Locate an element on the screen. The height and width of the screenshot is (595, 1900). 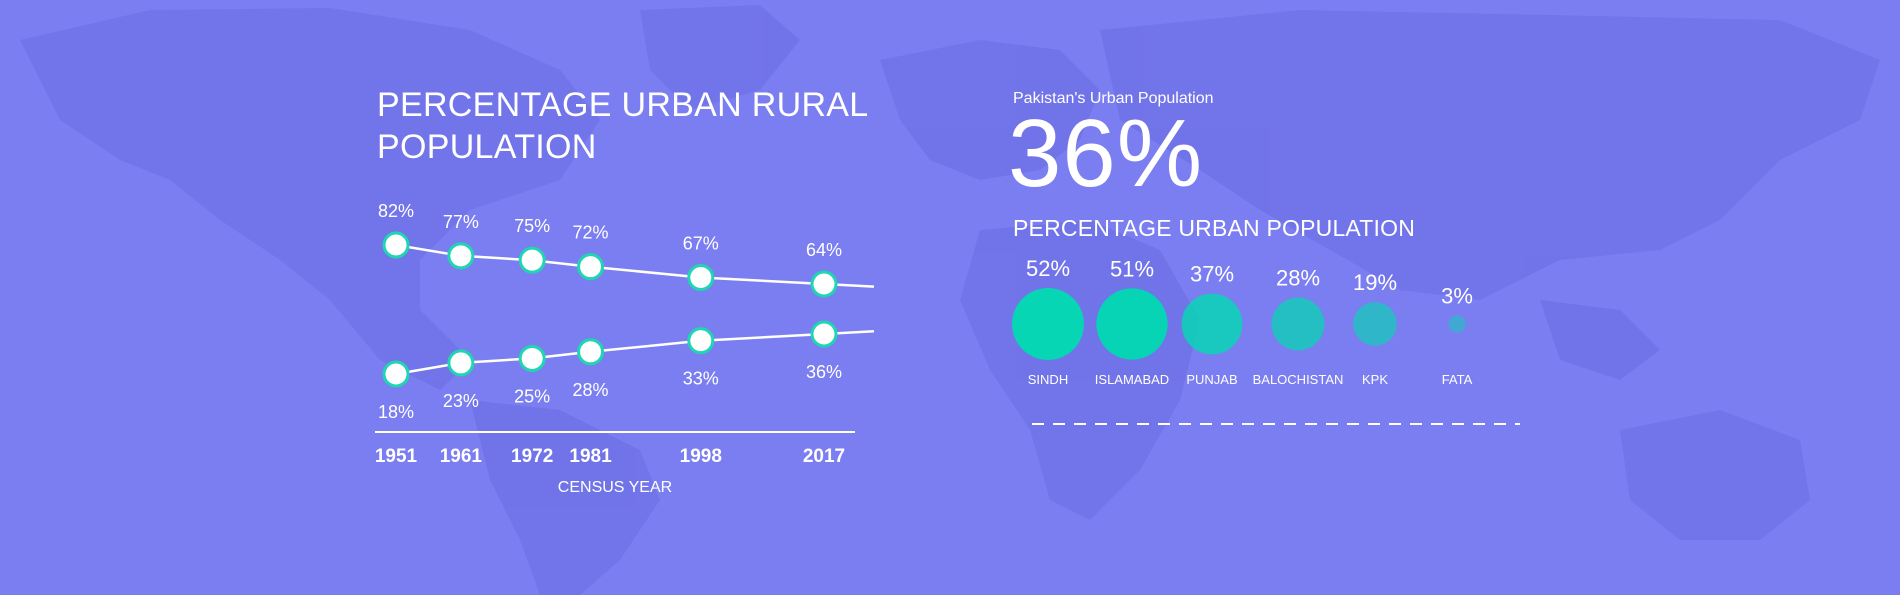
data-label: 36% is located at coordinates (824, 372).